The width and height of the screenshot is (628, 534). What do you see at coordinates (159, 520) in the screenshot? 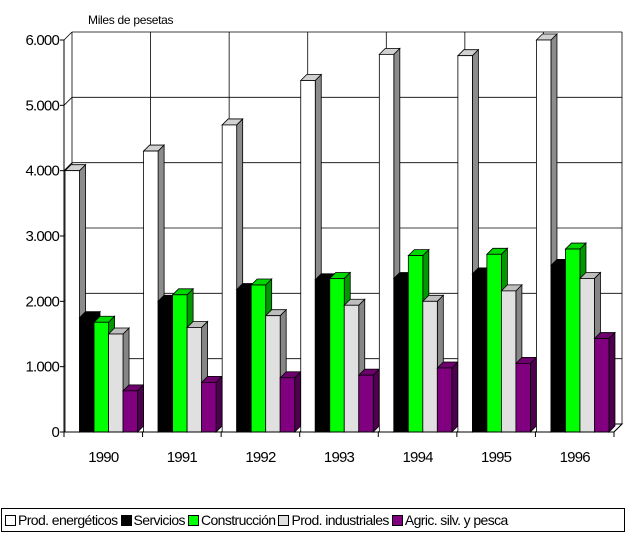
I see `legend-label: Servicios` at bounding box center [159, 520].